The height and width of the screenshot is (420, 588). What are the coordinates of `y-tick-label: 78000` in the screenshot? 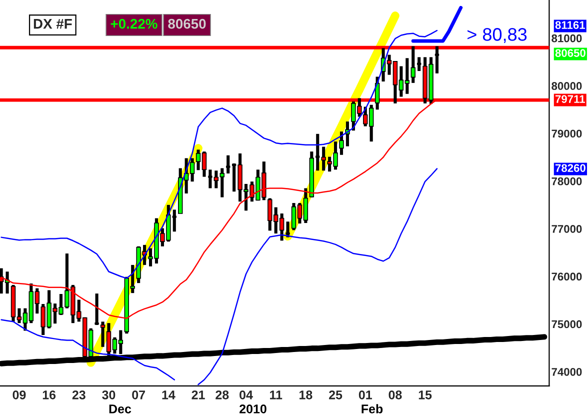 It's located at (567, 181).